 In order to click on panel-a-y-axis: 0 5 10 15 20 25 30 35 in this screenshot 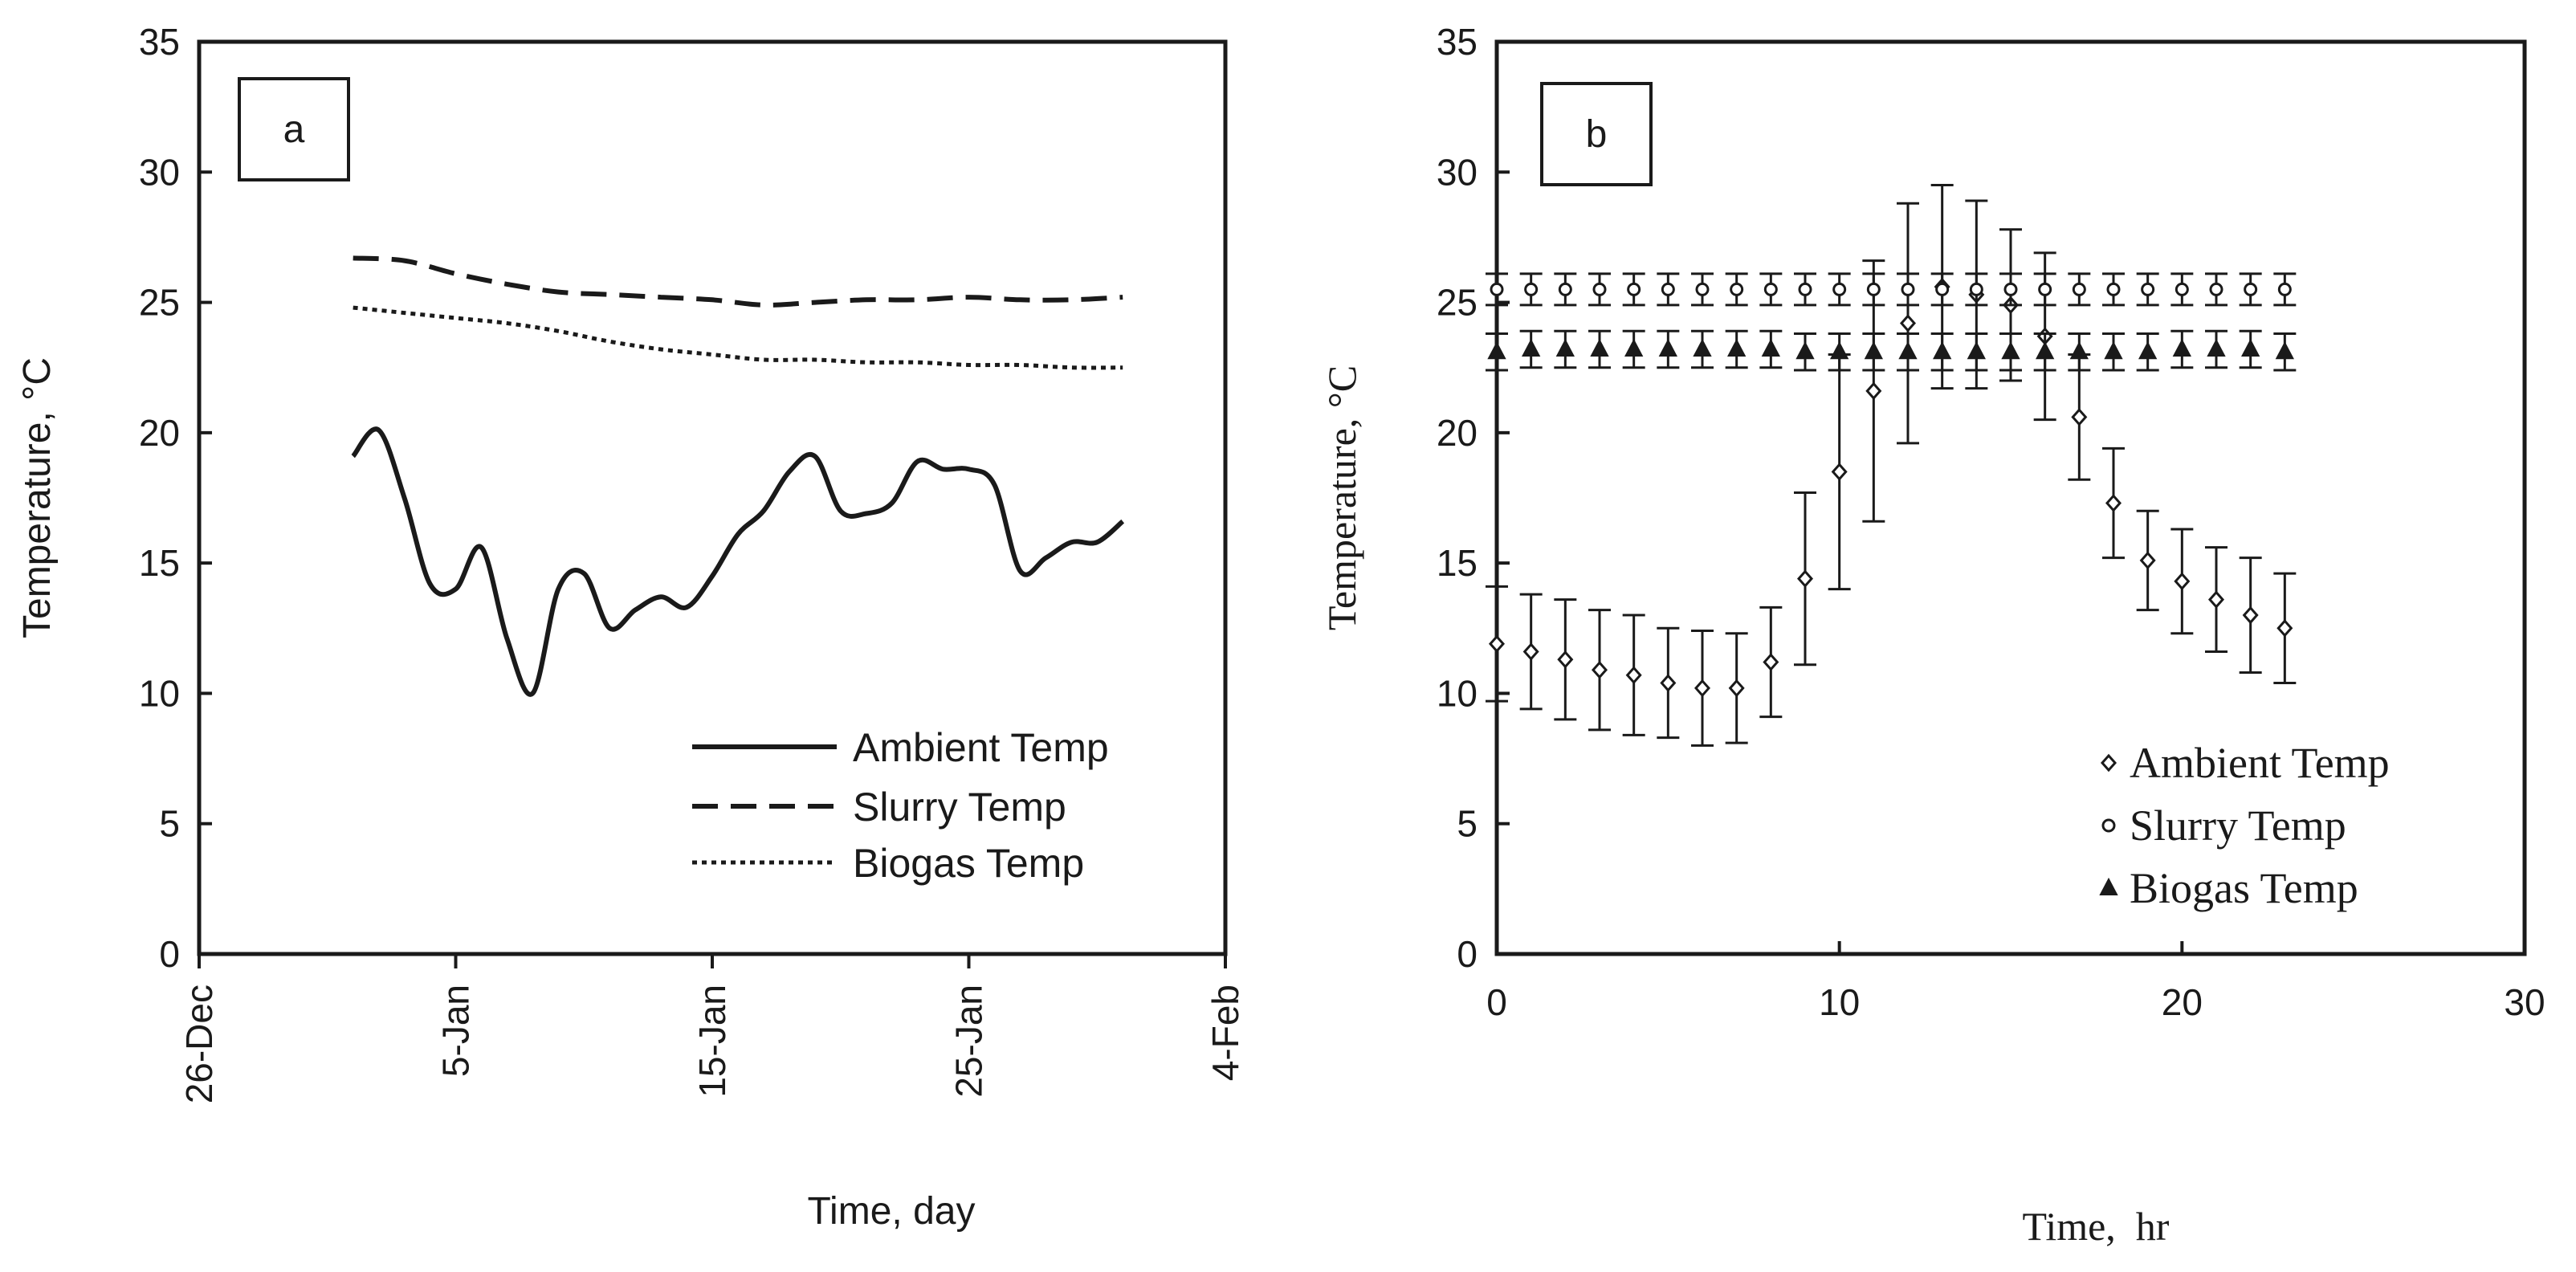, I will do `click(175, 498)`.